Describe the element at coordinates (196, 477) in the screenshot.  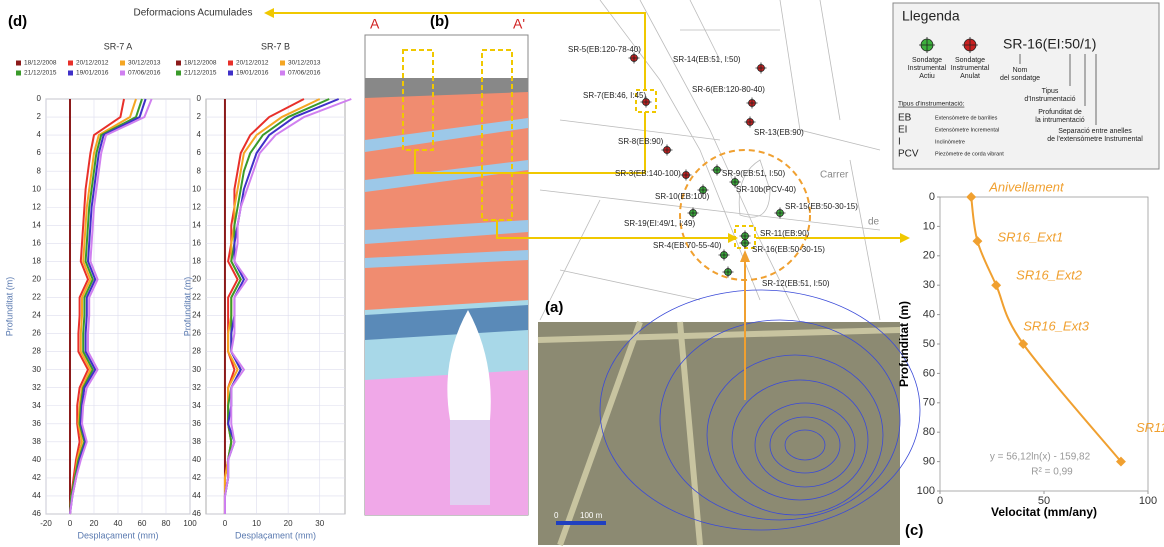
I see `y-tick-label: 42` at that location.